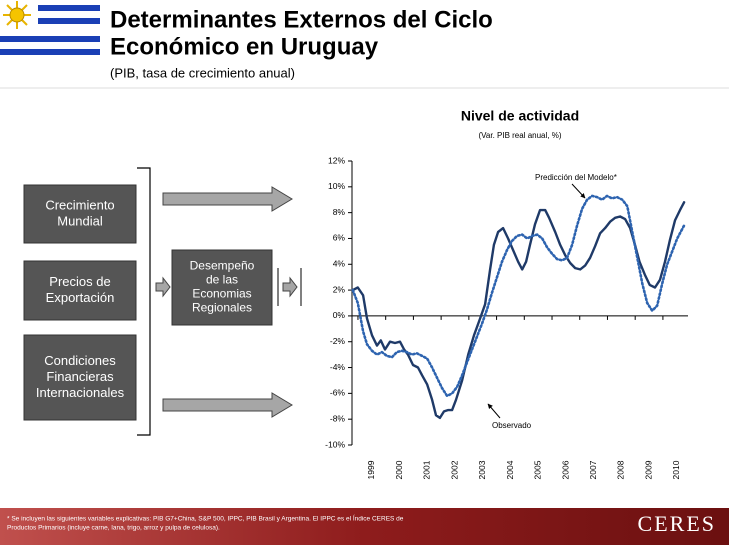 The image size is (729, 550). Describe the element at coordinates (339, 289) in the screenshot. I see `y-tick-label: 2%` at that location.